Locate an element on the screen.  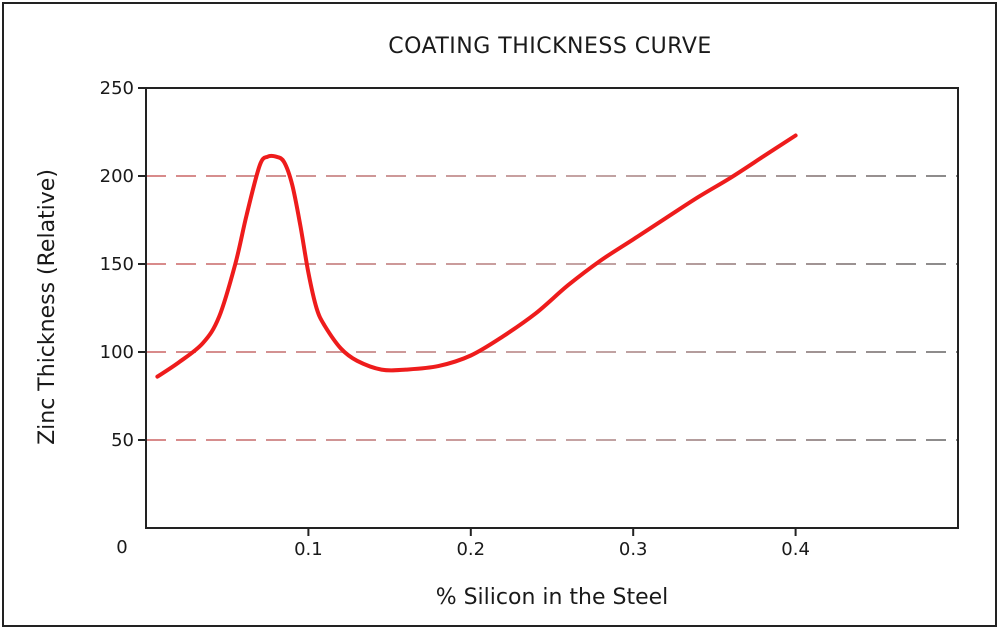
x-axis-label: % Silicon in the Steel is located at coordinates (552, 597).